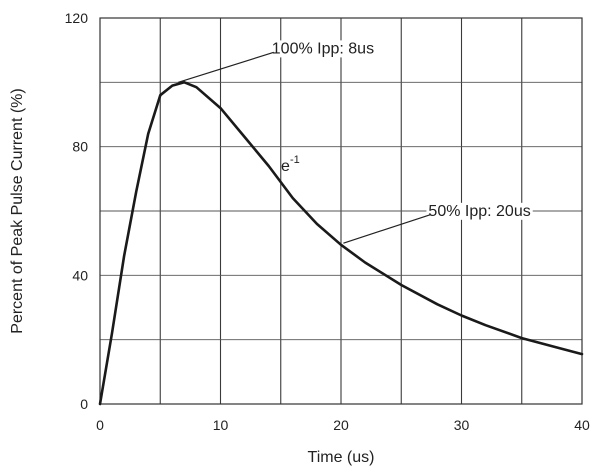 This screenshot has width=594, height=475. I want to click on y-tick-label: 80, so click(80, 147).